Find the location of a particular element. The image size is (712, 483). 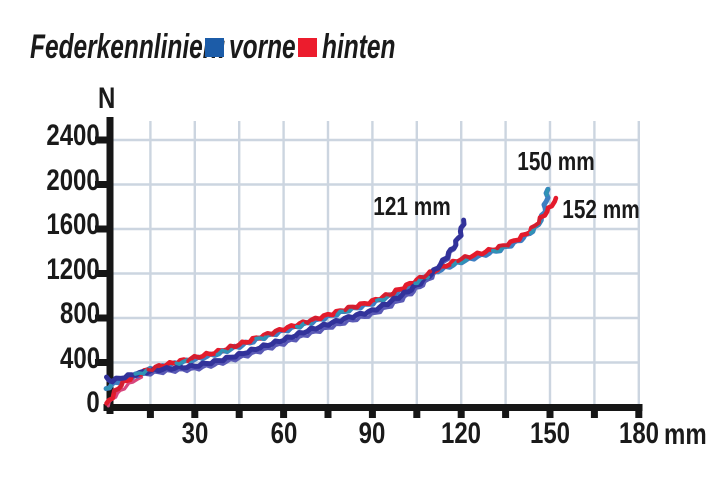

x-tick-label: 60 is located at coordinates (283, 433).